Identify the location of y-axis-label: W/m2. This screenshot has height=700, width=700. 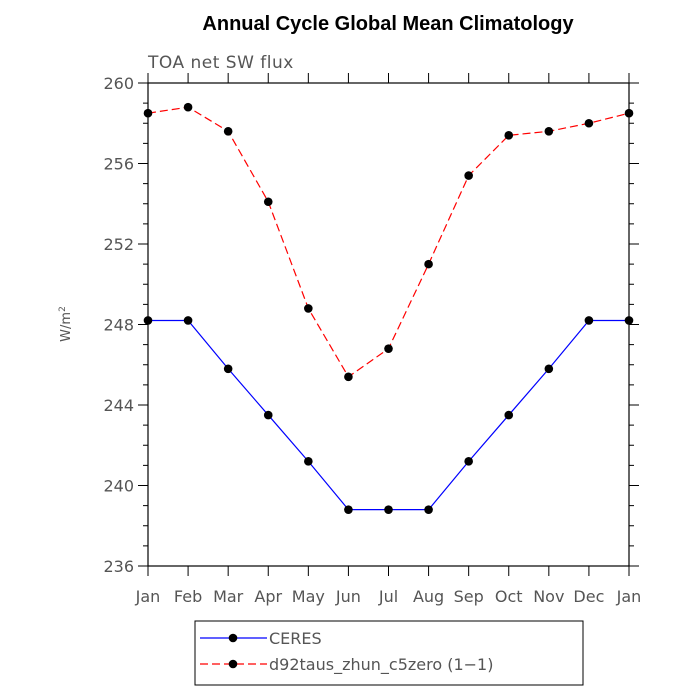
(66, 324).